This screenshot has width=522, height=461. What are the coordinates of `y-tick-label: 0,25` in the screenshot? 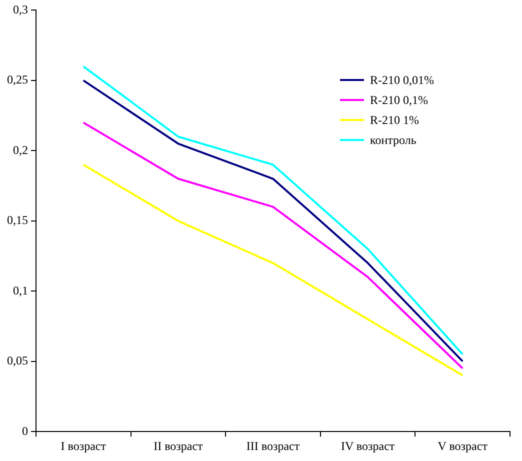 It's located at (17, 79).